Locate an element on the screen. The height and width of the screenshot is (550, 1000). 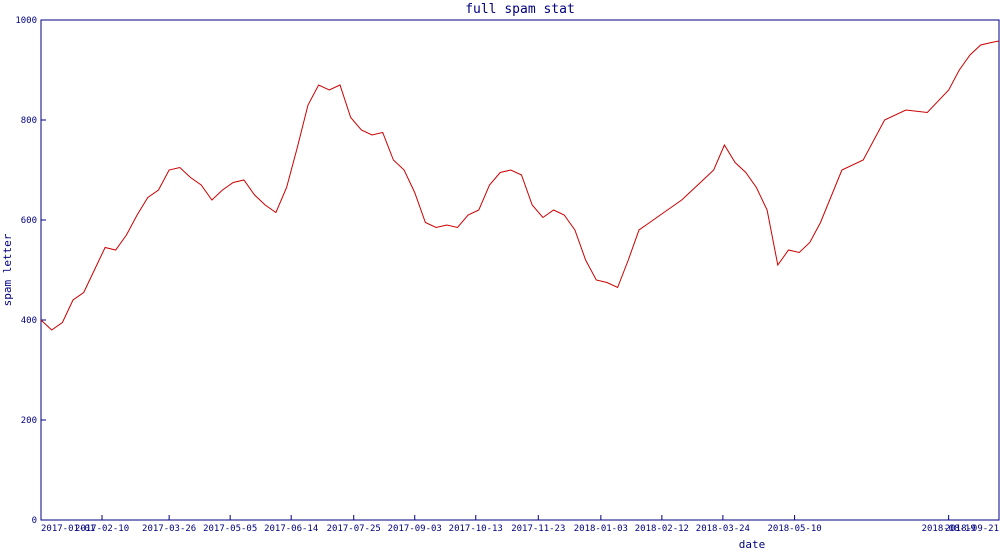
x-tick-label: 2017-01-01 is located at coordinates (68, 529).